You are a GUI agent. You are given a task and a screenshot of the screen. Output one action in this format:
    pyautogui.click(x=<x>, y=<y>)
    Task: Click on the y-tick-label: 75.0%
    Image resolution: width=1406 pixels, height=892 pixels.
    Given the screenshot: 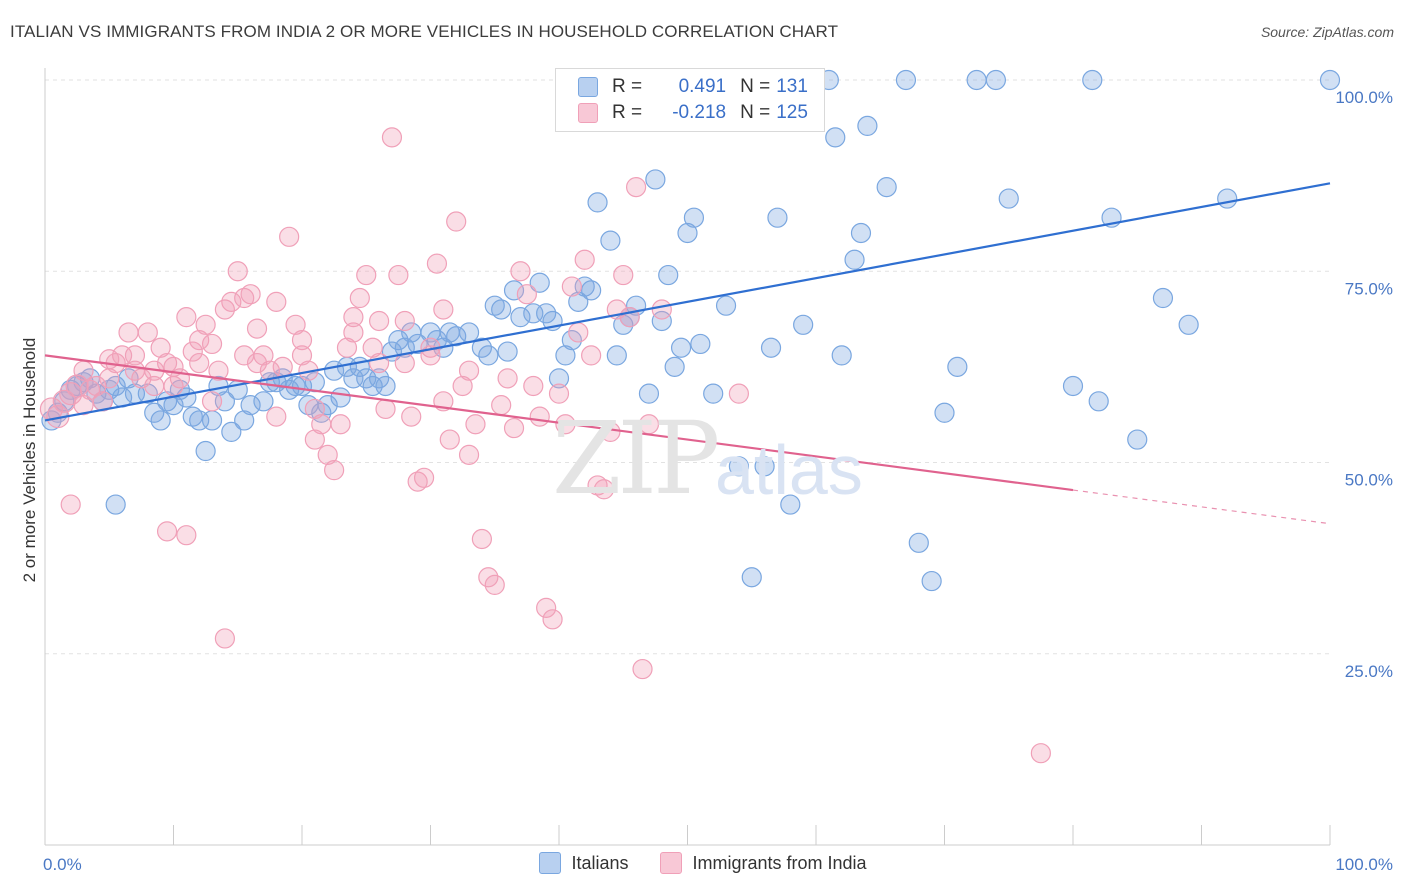 What is the action you would take?
    pyautogui.click(x=1369, y=288)
    